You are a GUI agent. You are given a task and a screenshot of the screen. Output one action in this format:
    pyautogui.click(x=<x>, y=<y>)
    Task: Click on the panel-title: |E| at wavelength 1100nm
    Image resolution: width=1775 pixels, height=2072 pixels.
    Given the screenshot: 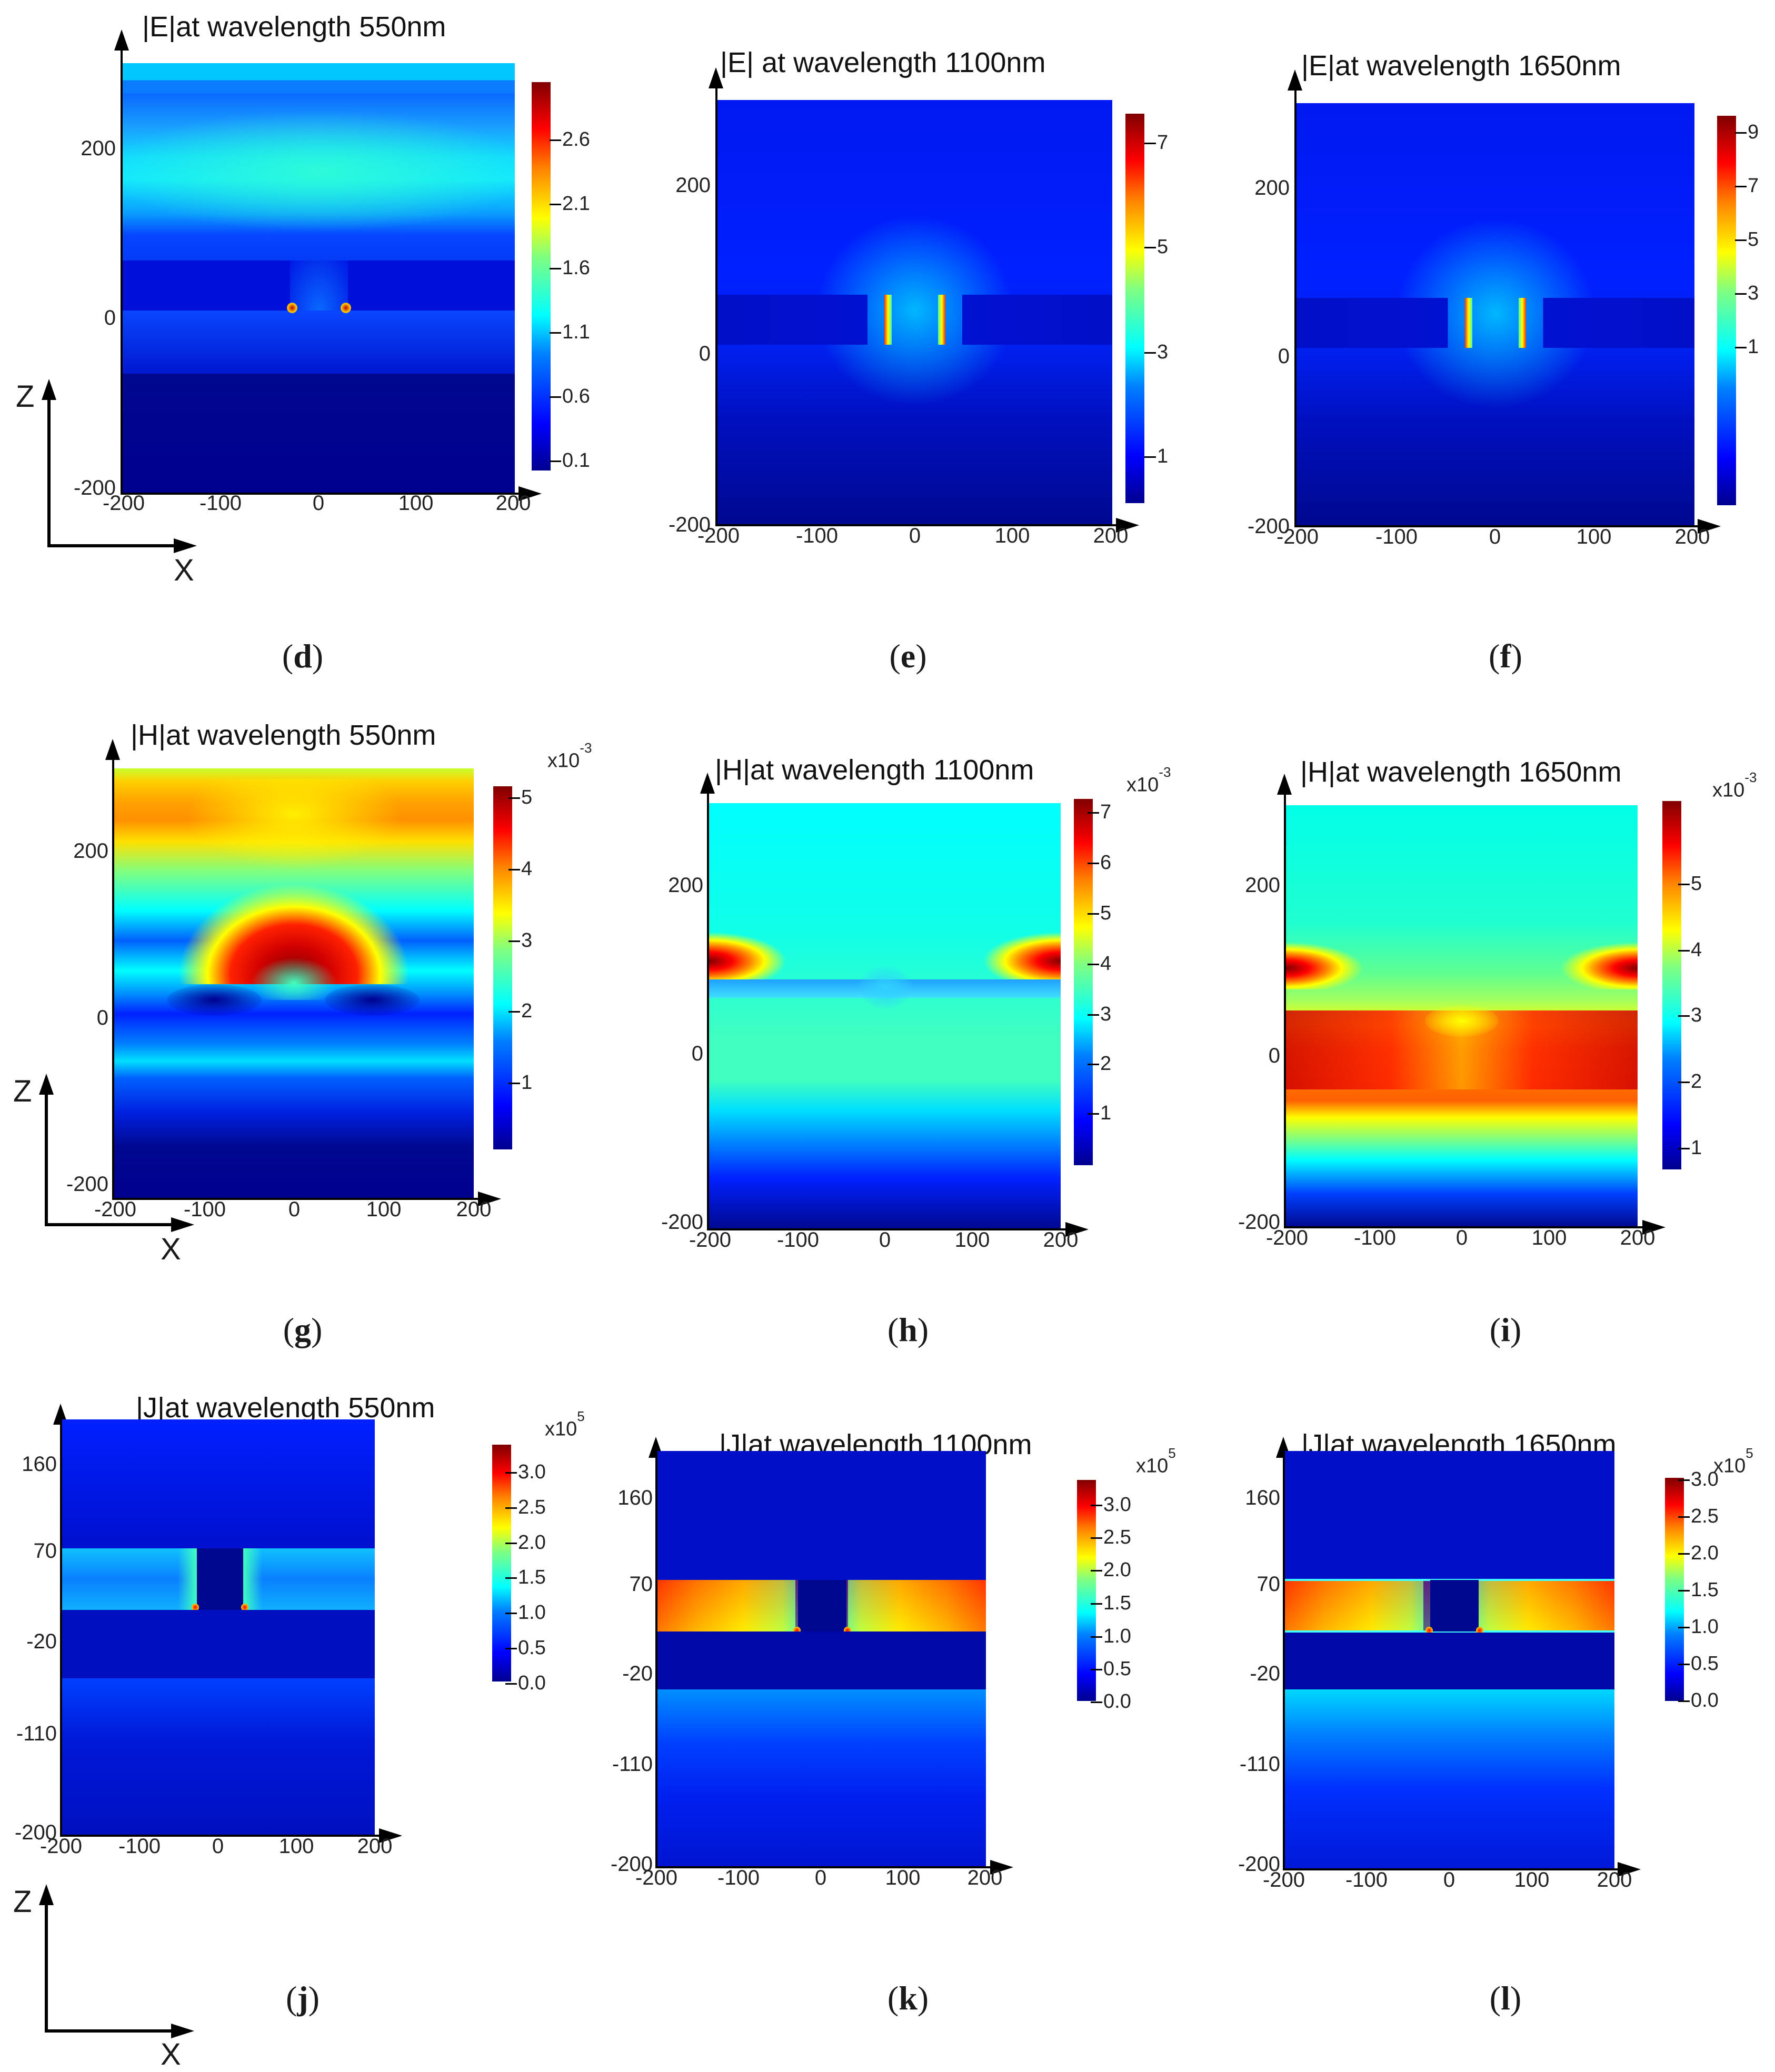 What is the action you would take?
    pyautogui.click(x=883, y=63)
    